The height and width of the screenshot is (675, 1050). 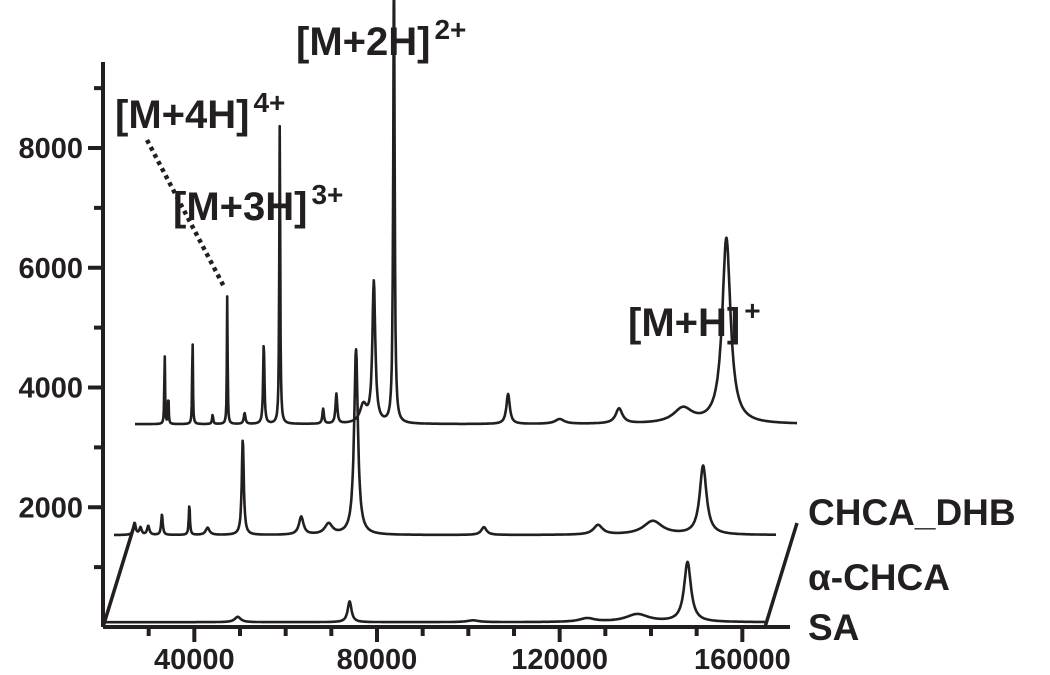 I want to click on x-tick-label: 160000, so click(x=742, y=659).